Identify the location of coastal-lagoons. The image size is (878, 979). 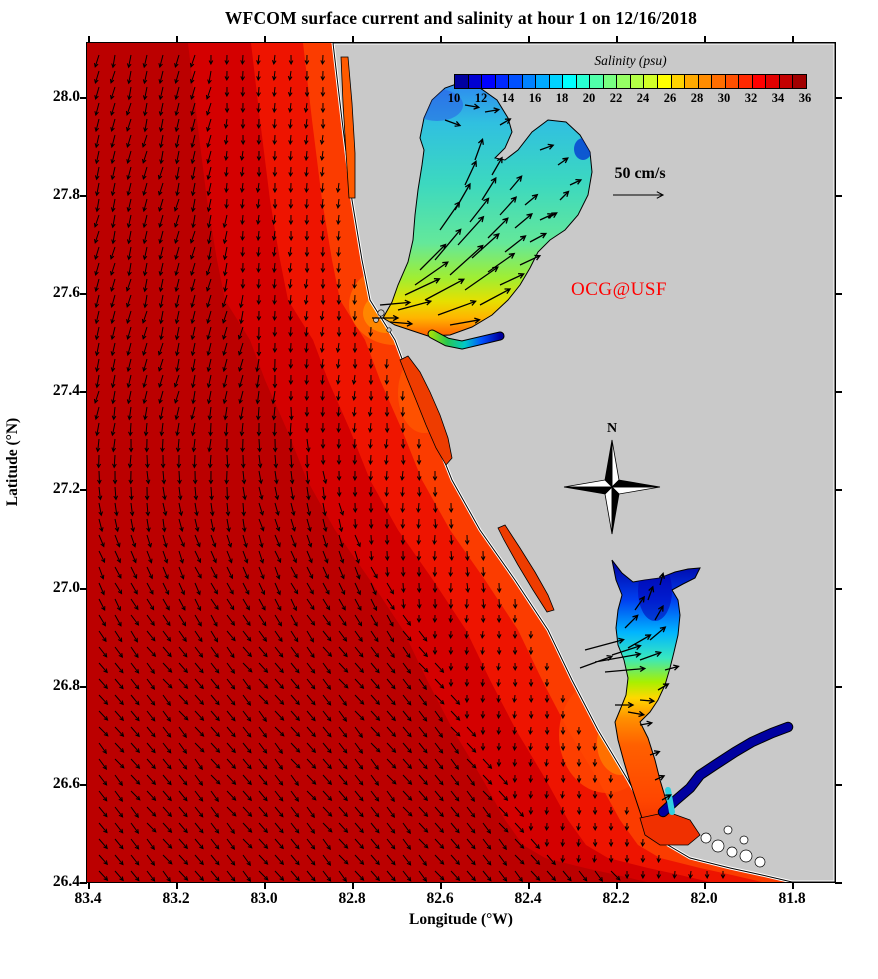
(447, 334).